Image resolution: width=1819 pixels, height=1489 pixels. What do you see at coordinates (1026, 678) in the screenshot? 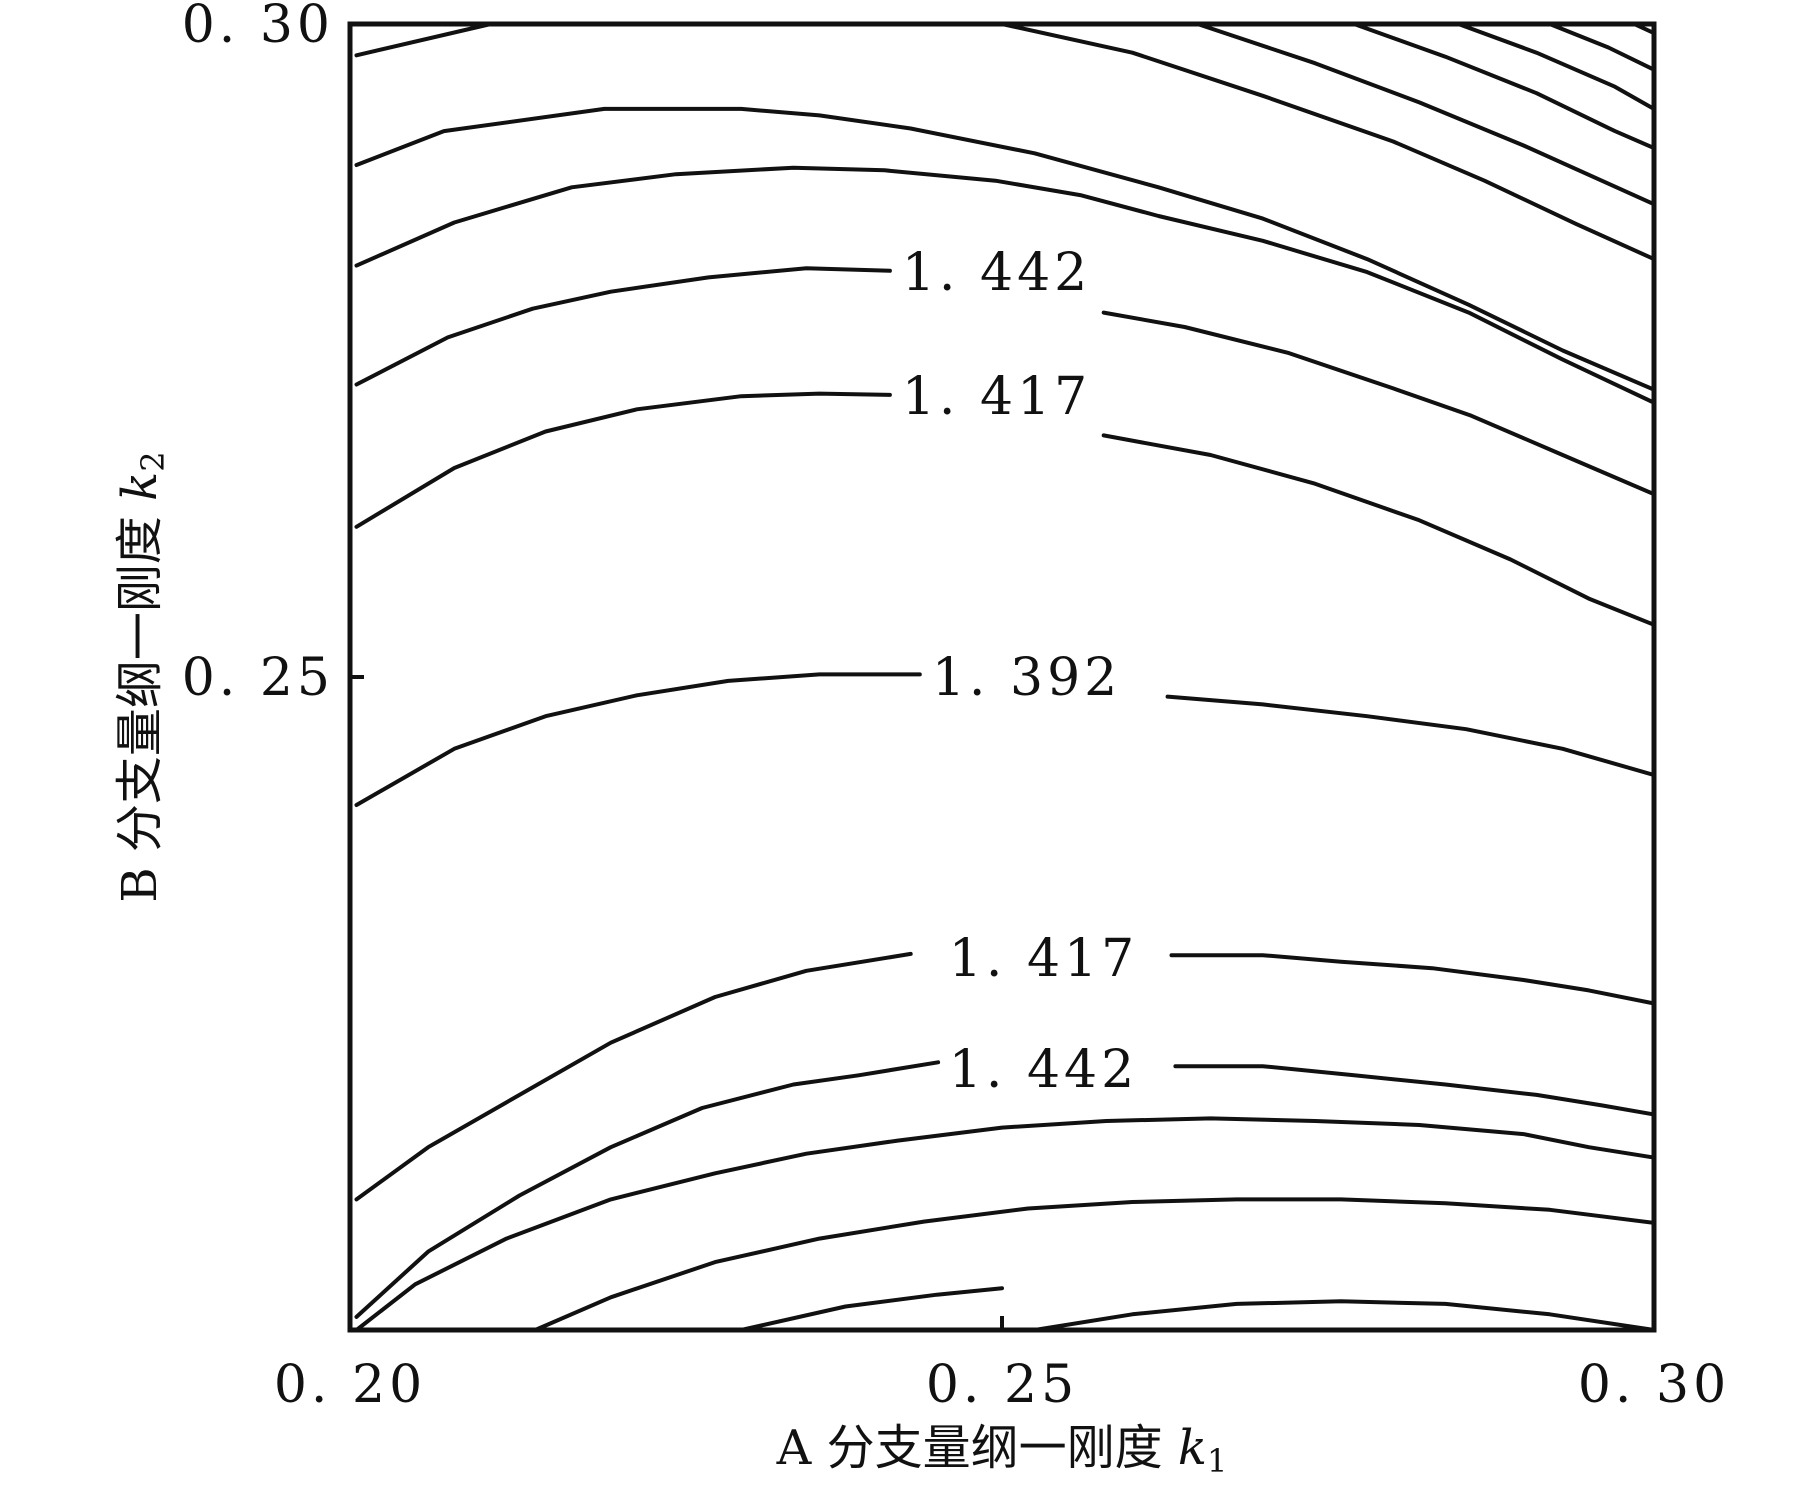
I see `contour-label: 1. 392` at bounding box center [1026, 678].